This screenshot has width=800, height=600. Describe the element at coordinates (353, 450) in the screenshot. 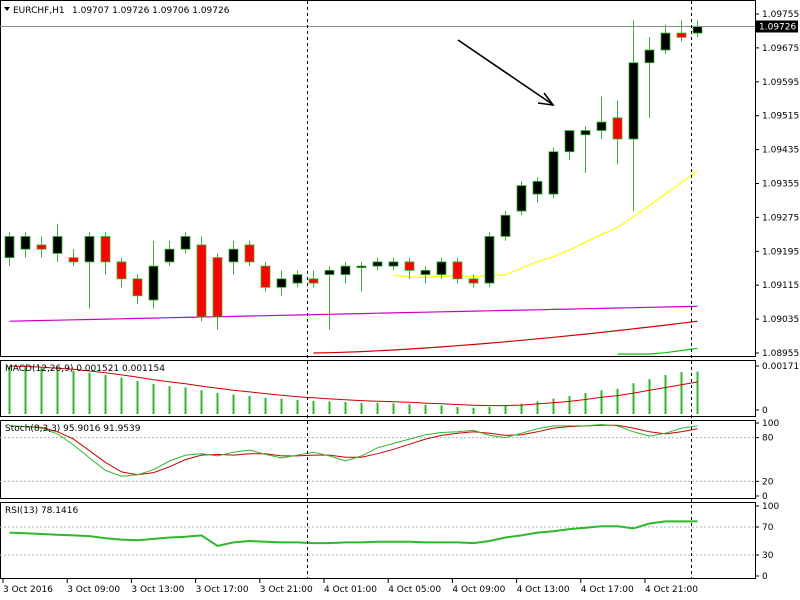

I see `stoch-main-line` at that location.